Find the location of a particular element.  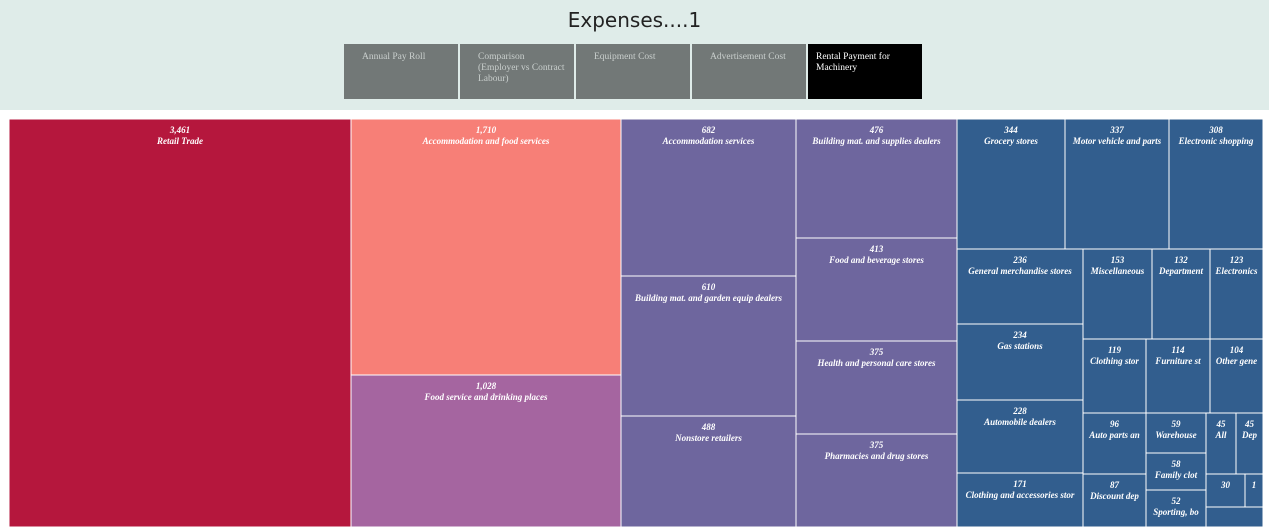

treemap-value-label: 236 is located at coordinates (1019, 260).